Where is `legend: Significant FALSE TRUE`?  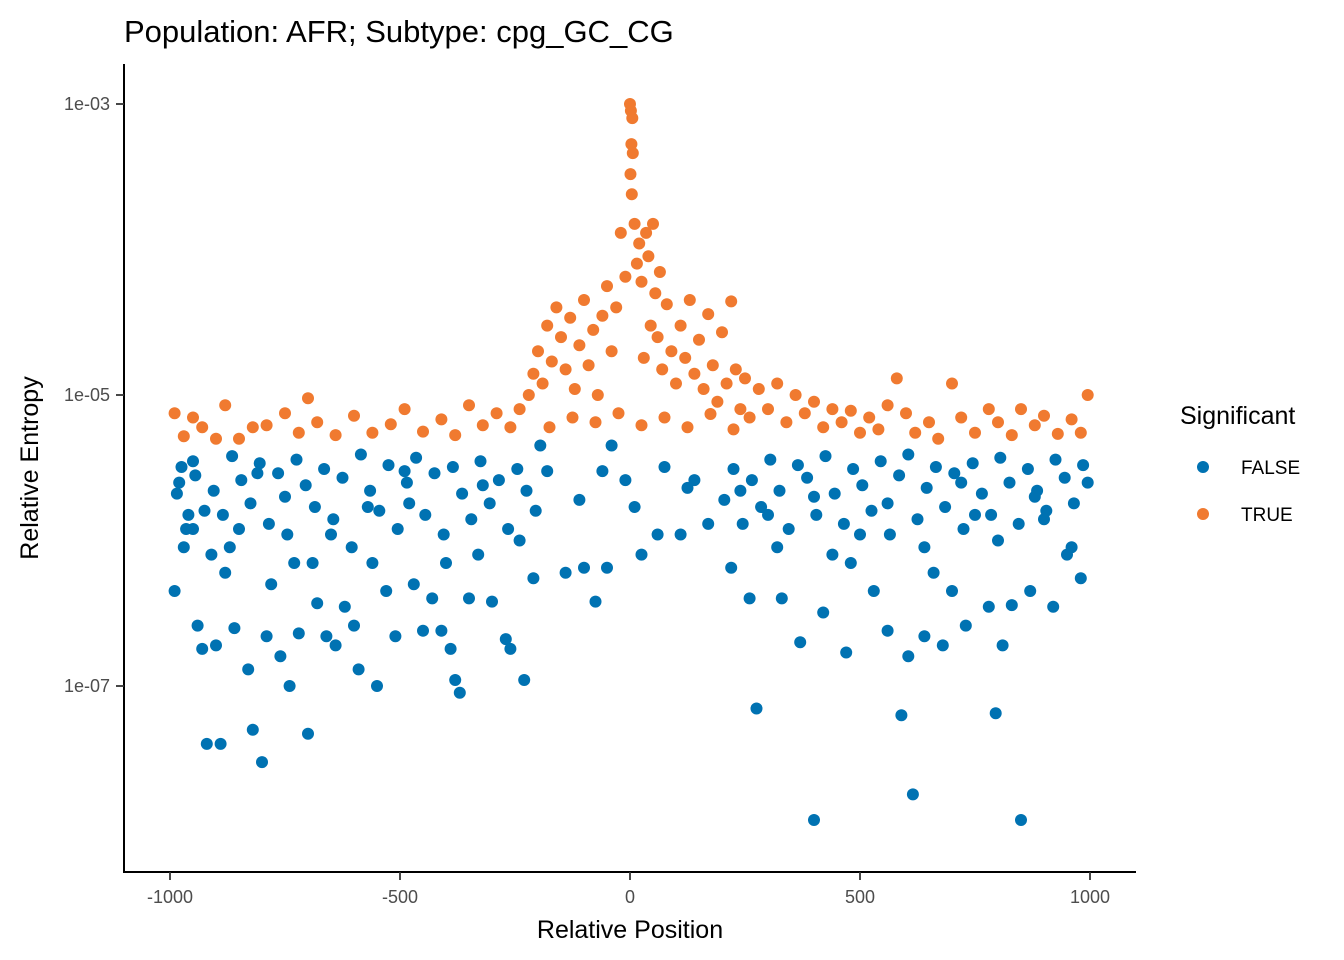
legend: Significant FALSE TRUE is located at coordinates (1240, 464).